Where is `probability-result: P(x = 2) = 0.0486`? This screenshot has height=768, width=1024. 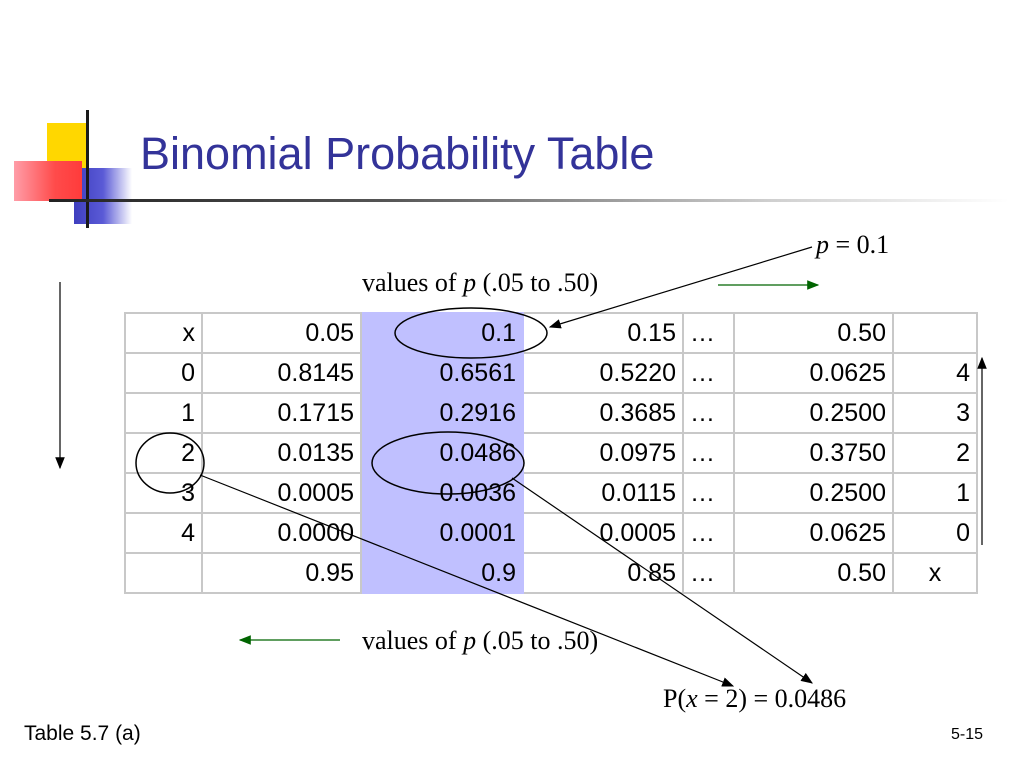 probability-result: P(x = 2) = 0.0486 is located at coordinates (754, 699).